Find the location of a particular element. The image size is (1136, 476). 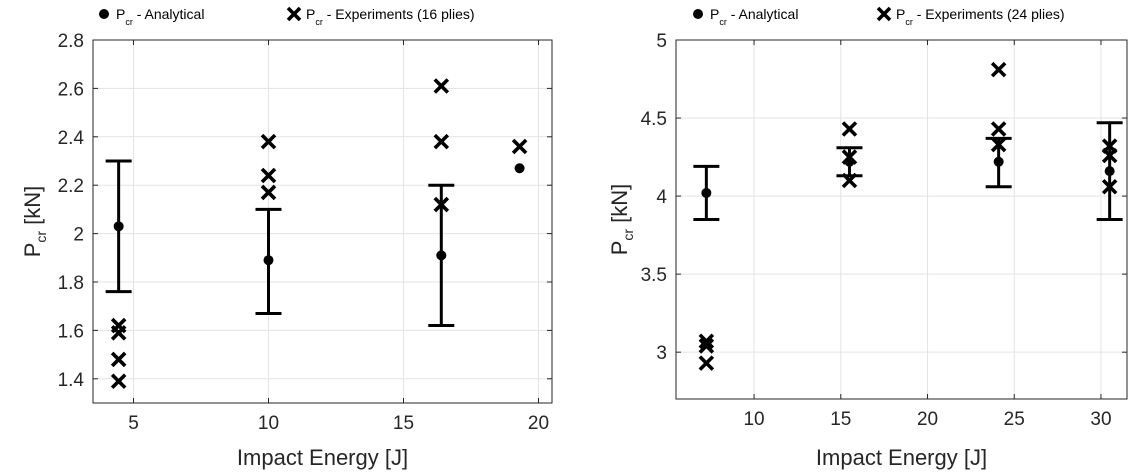

legend-entry-label-tail: - Experiments (24 plies) is located at coordinates (989, 14).